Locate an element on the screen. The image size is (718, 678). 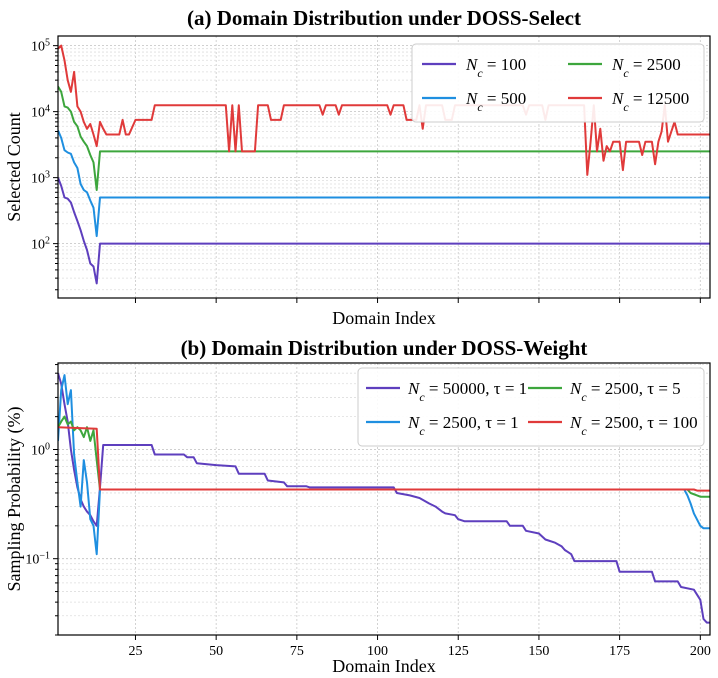
legend-label-nc100: Nc = 100 is located at coordinates (495, 67).